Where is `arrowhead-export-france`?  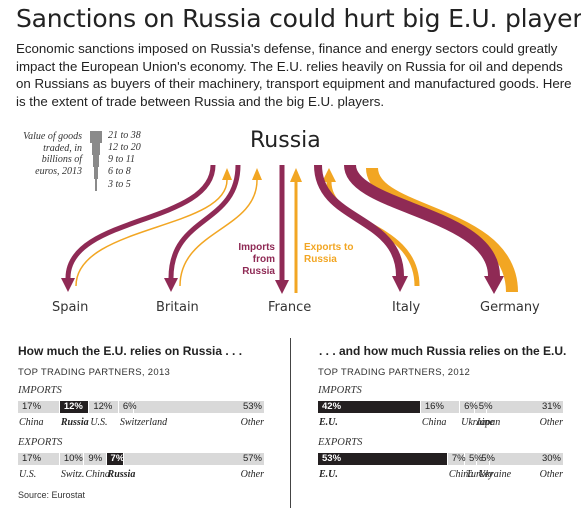
arrowhead-export-france is located at coordinates (296, 175).